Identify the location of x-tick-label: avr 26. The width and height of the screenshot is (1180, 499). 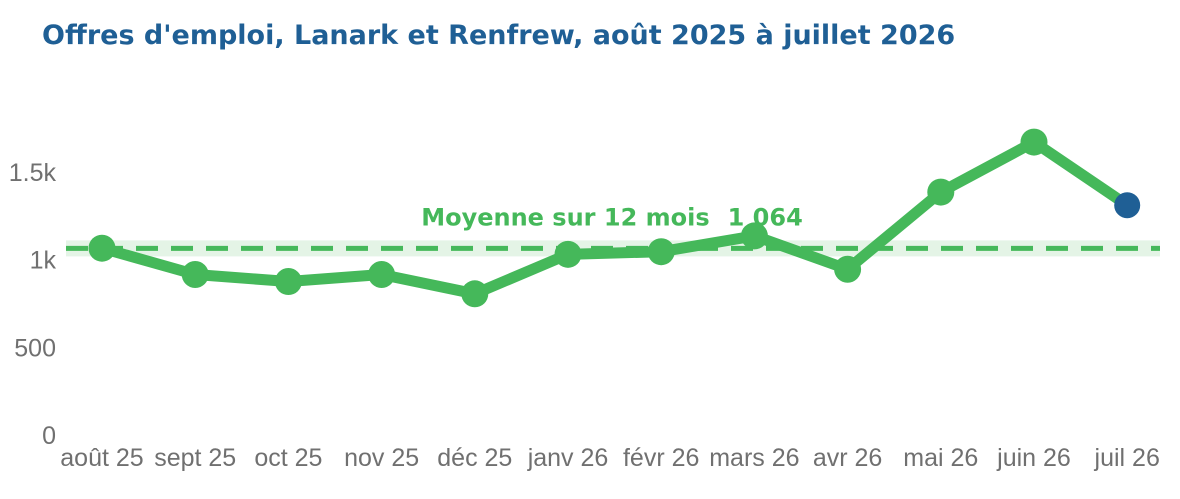
(847, 458).